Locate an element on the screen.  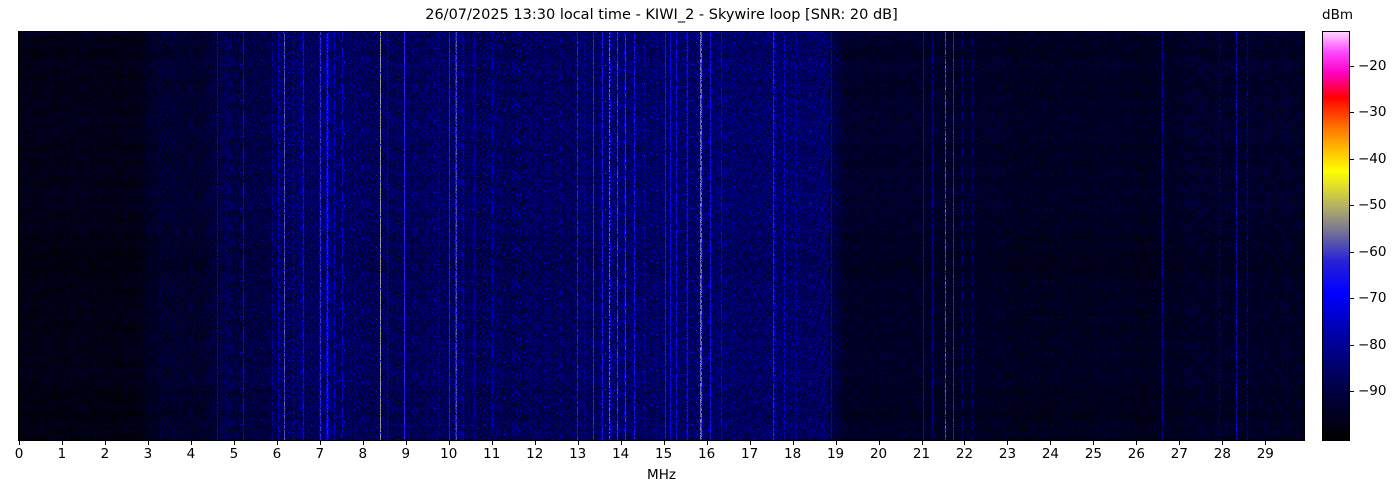
x-tick-label: 2 is located at coordinates (105, 454).